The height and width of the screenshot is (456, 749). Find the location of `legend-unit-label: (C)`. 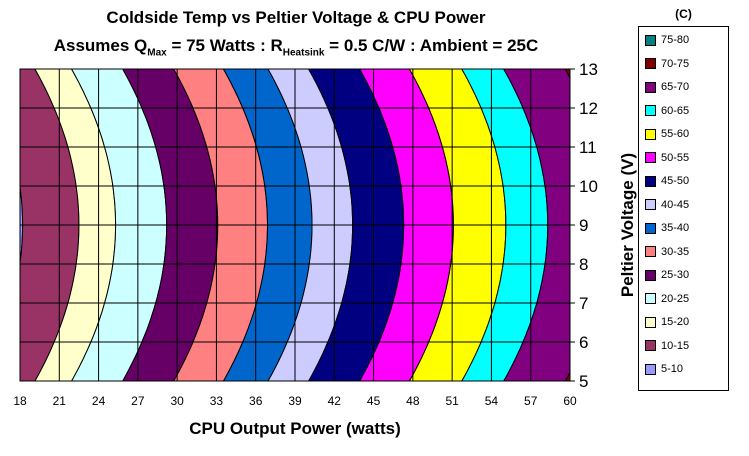

legend-unit-label: (C) is located at coordinates (683, 14).